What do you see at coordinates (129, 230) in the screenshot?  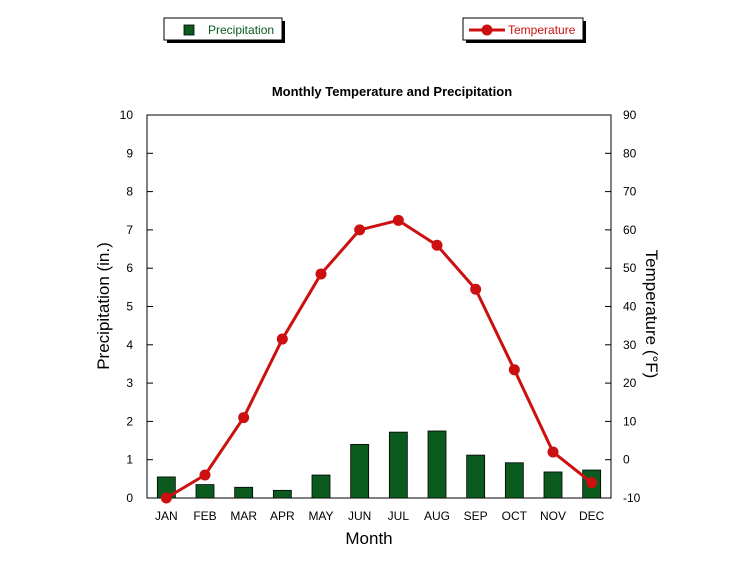 I see `left-tick-label: 7` at bounding box center [129, 230].